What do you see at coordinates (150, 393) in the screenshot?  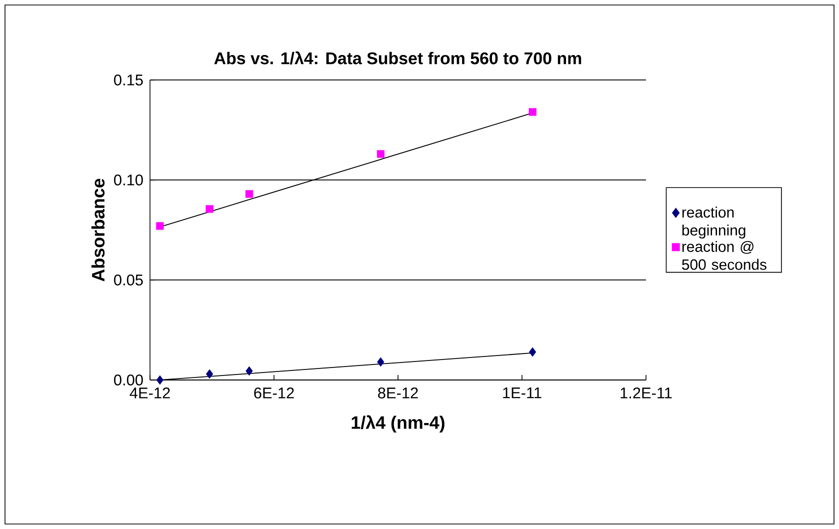 I see `x-tick-label: 4E-12` at bounding box center [150, 393].